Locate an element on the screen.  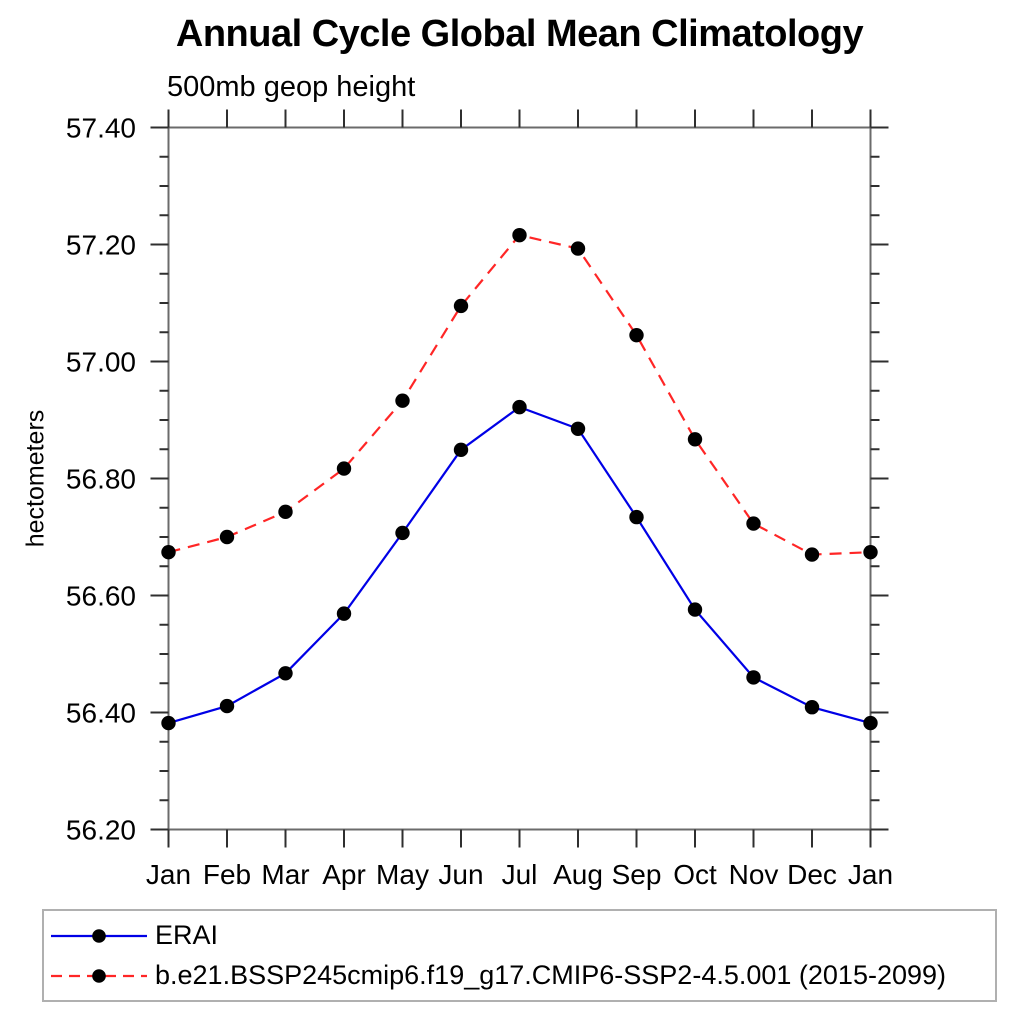
y-tick-label: 57.00 is located at coordinates (101, 362).